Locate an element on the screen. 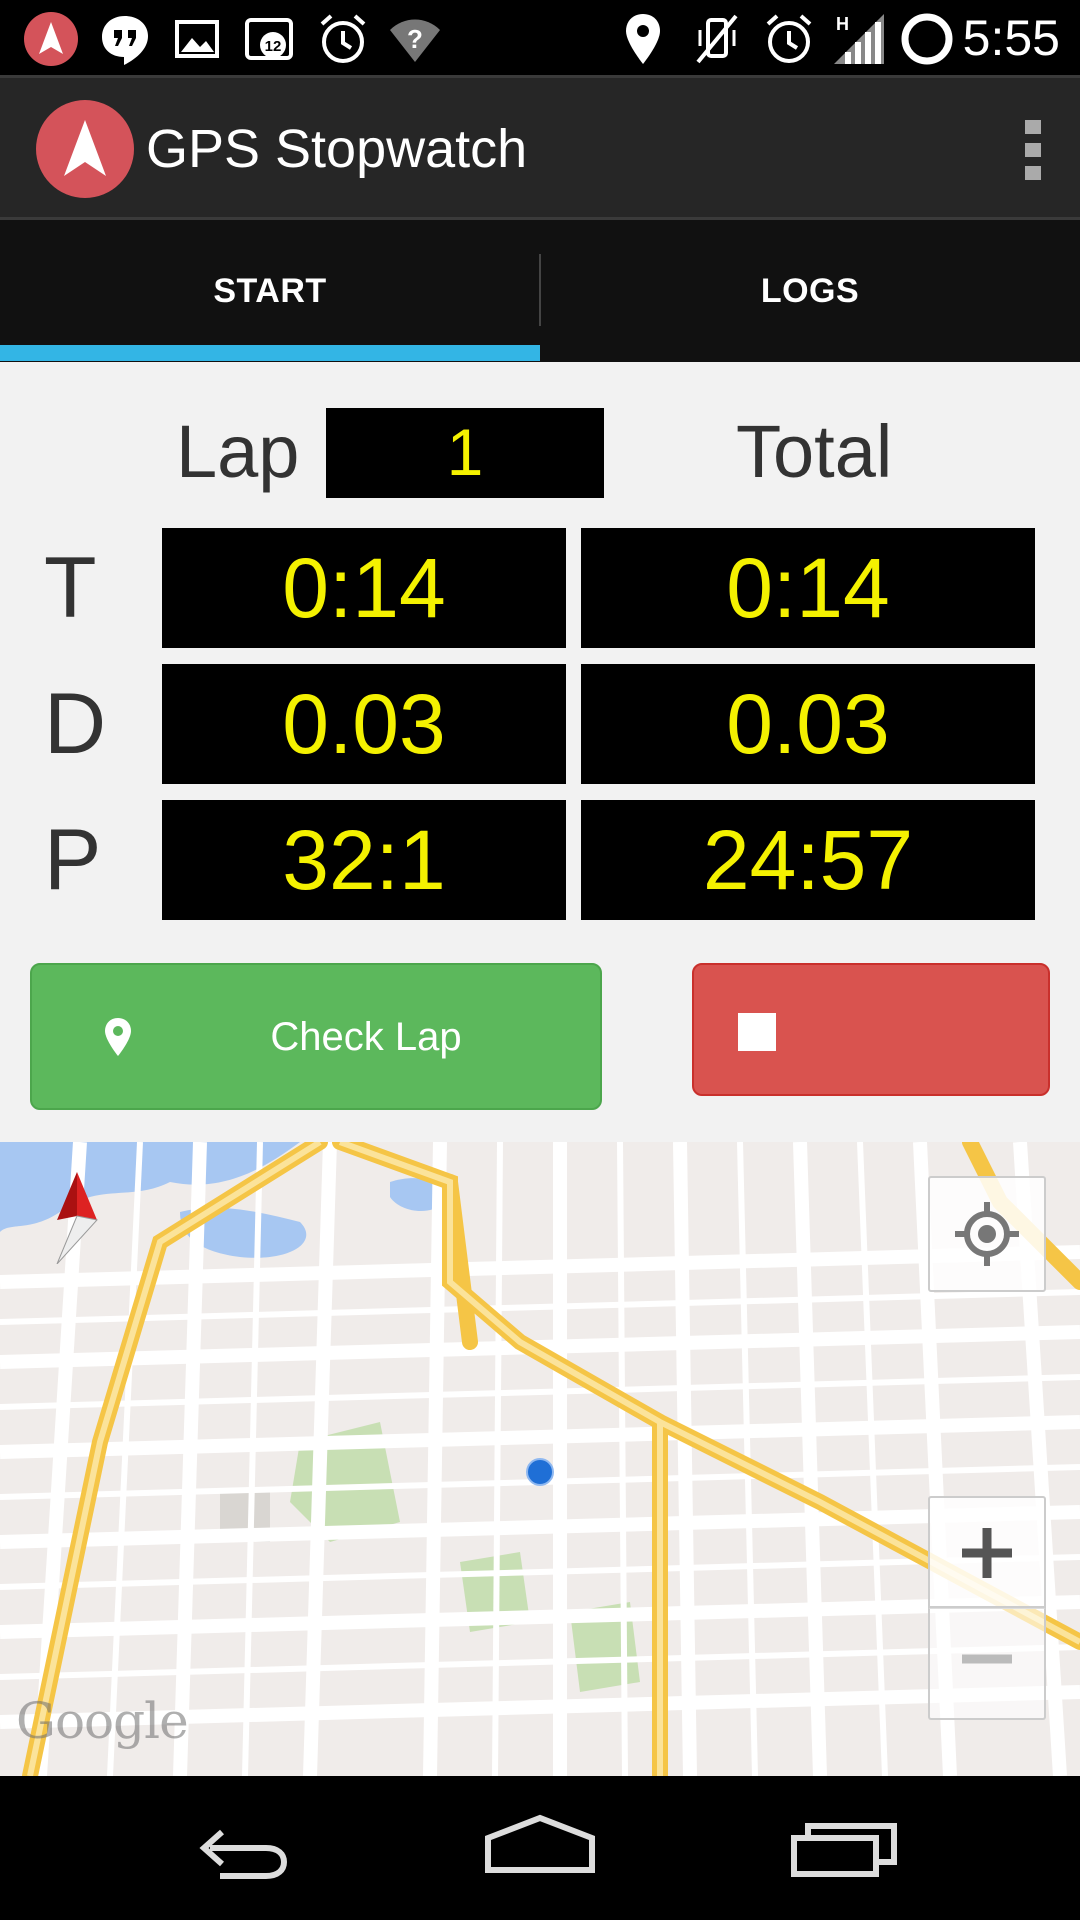 Image resolution: width=1080 pixels, height=1920 pixels. compass-icon is located at coordinates (77, 1218).